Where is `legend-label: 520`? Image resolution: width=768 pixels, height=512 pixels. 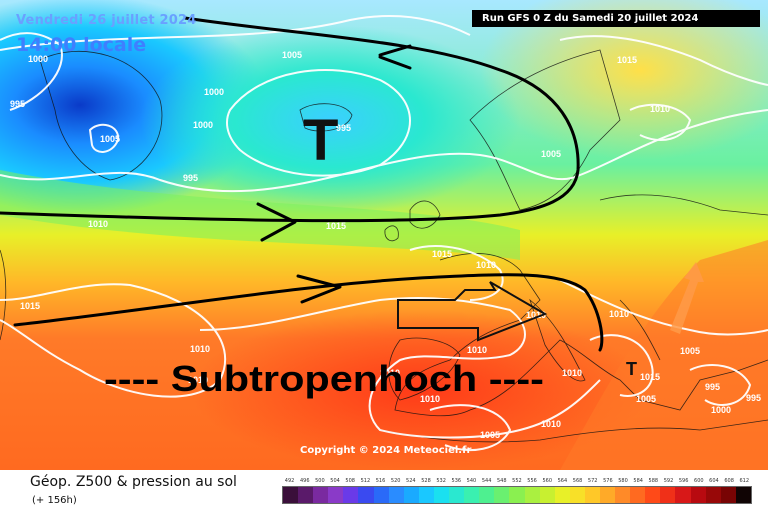
legend-label: 520 is located at coordinates (395, 481).